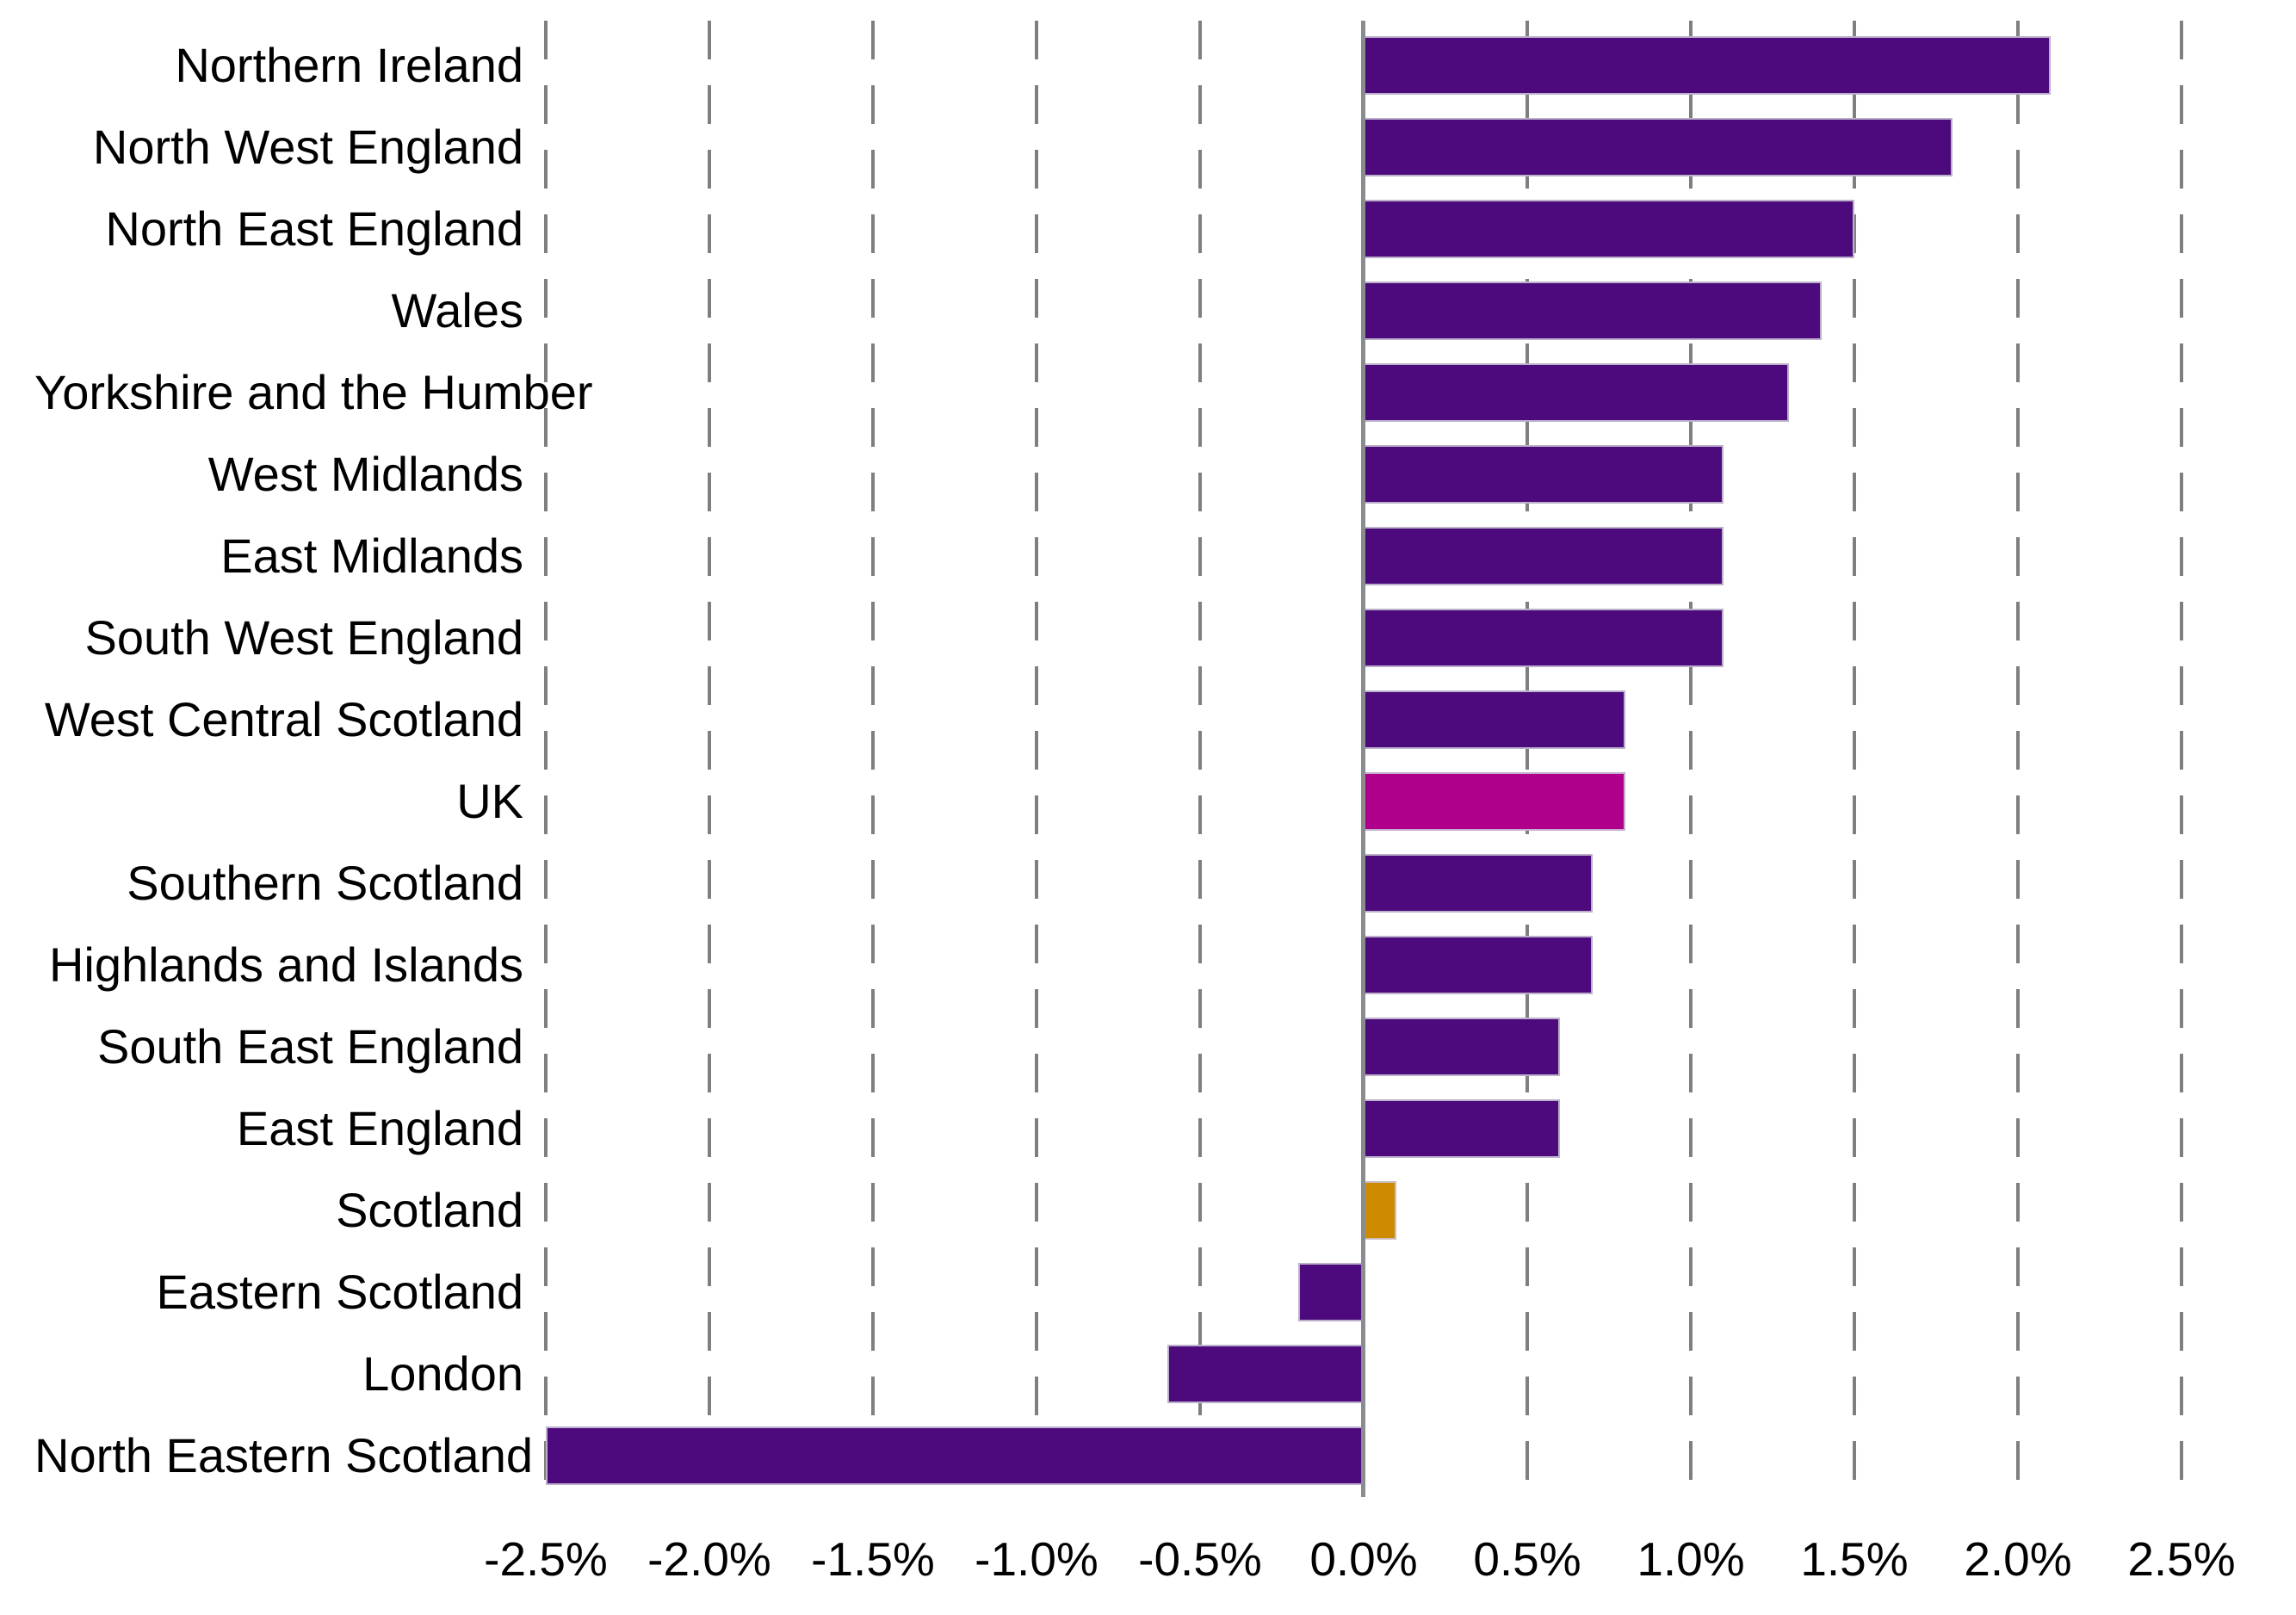  Describe the element at coordinates (1478, 965) in the screenshot. I see `bar-highlands-and-islands` at that location.